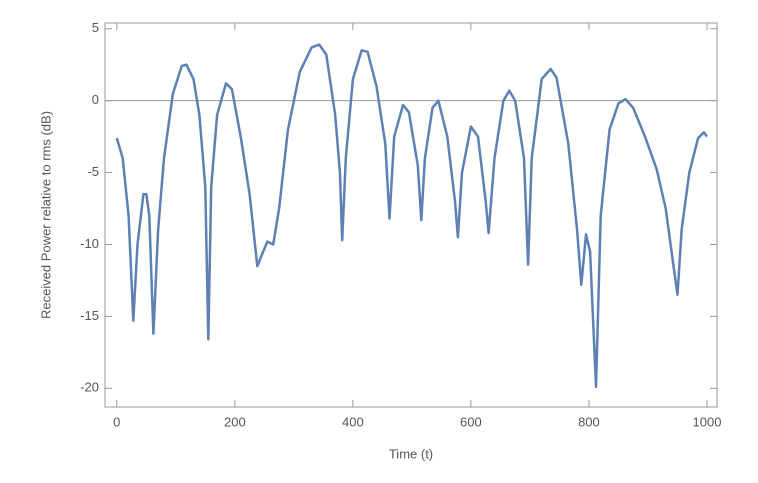 The image size is (758, 483). What do you see at coordinates (707, 421) in the screenshot?
I see `x-tick-label: 1000` at bounding box center [707, 421].